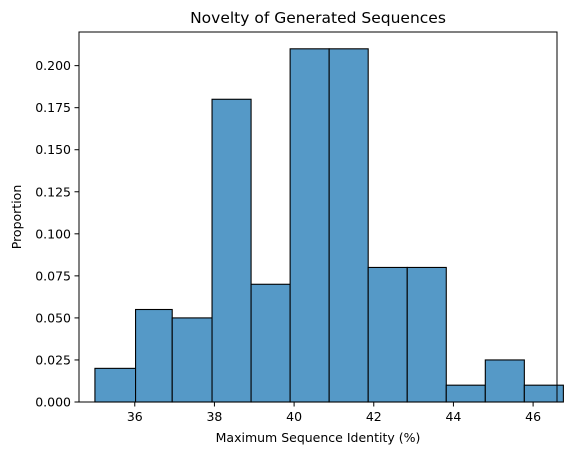 The image size is (584, 455). I want to click on x-tick-label: 38, so click(214, 416).